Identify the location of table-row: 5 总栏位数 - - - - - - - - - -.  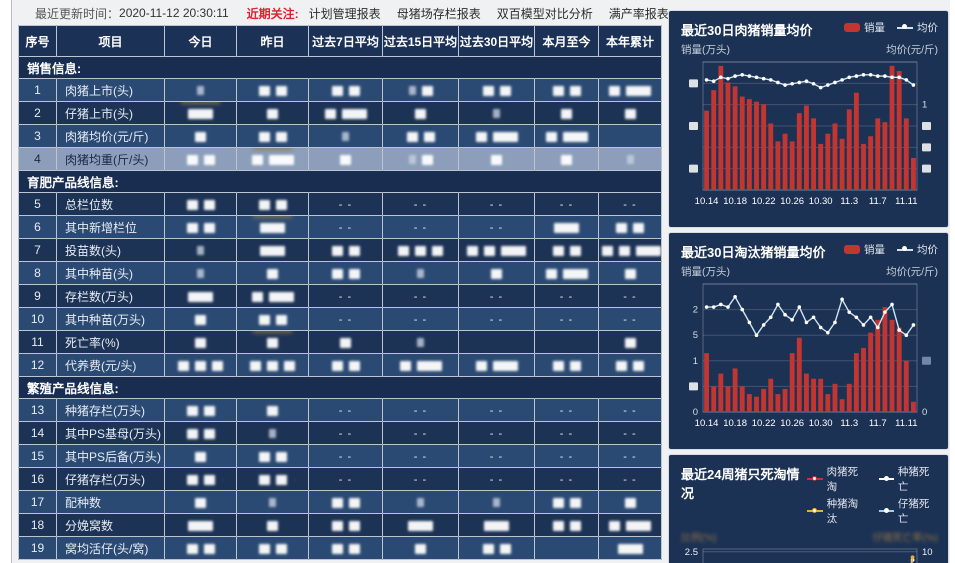
(340, 204).